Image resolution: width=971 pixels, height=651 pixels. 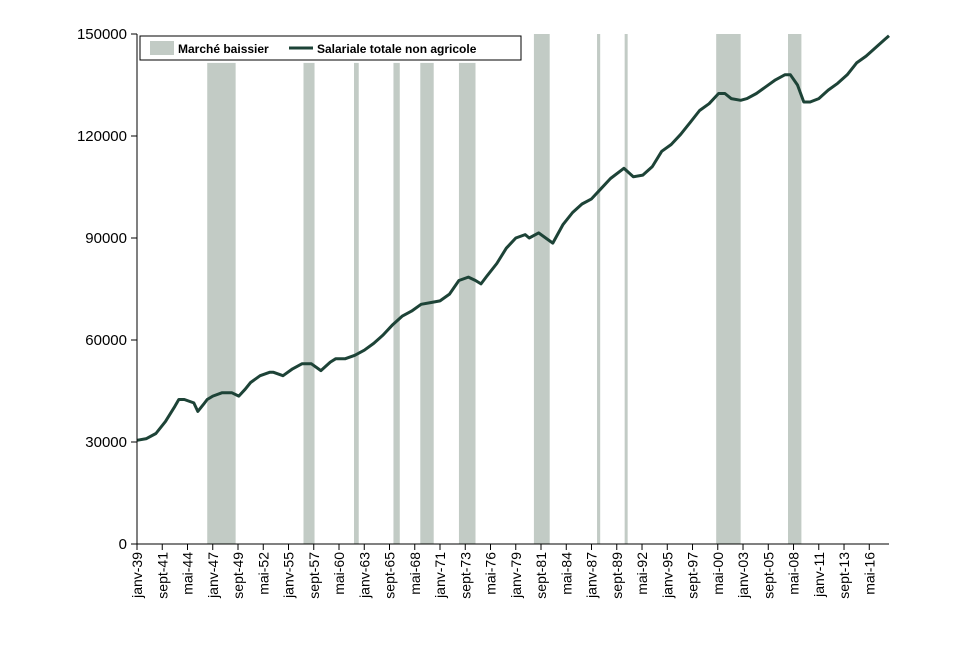 What do you see at coordinates (102, 136) in the screenshot?
I see `y-tick-label: 120000` at bounding box center [102, 136].